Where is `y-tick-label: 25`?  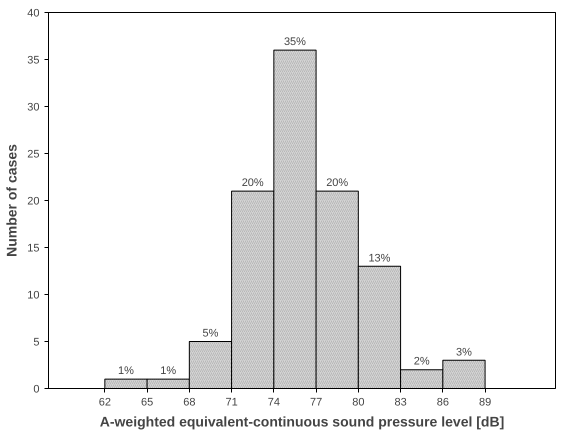
y-tick-label: 25 is located at coordinates (33, 154).